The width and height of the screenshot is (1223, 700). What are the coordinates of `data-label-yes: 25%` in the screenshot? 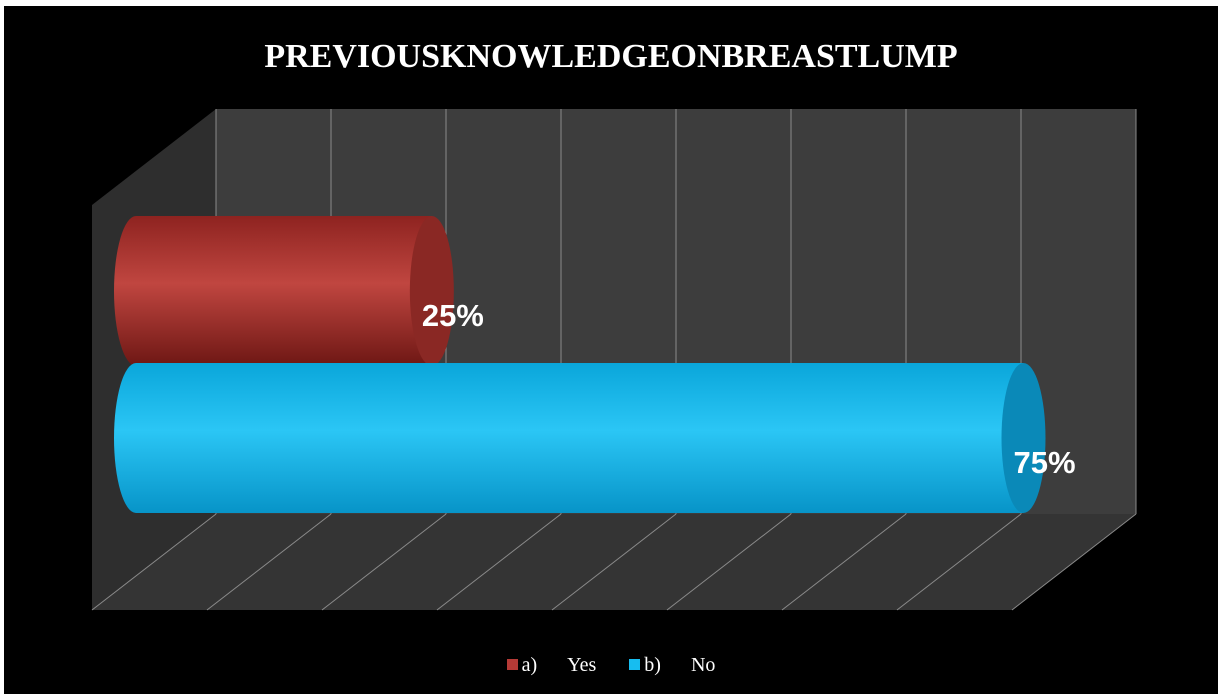 It's located at (453, 315).